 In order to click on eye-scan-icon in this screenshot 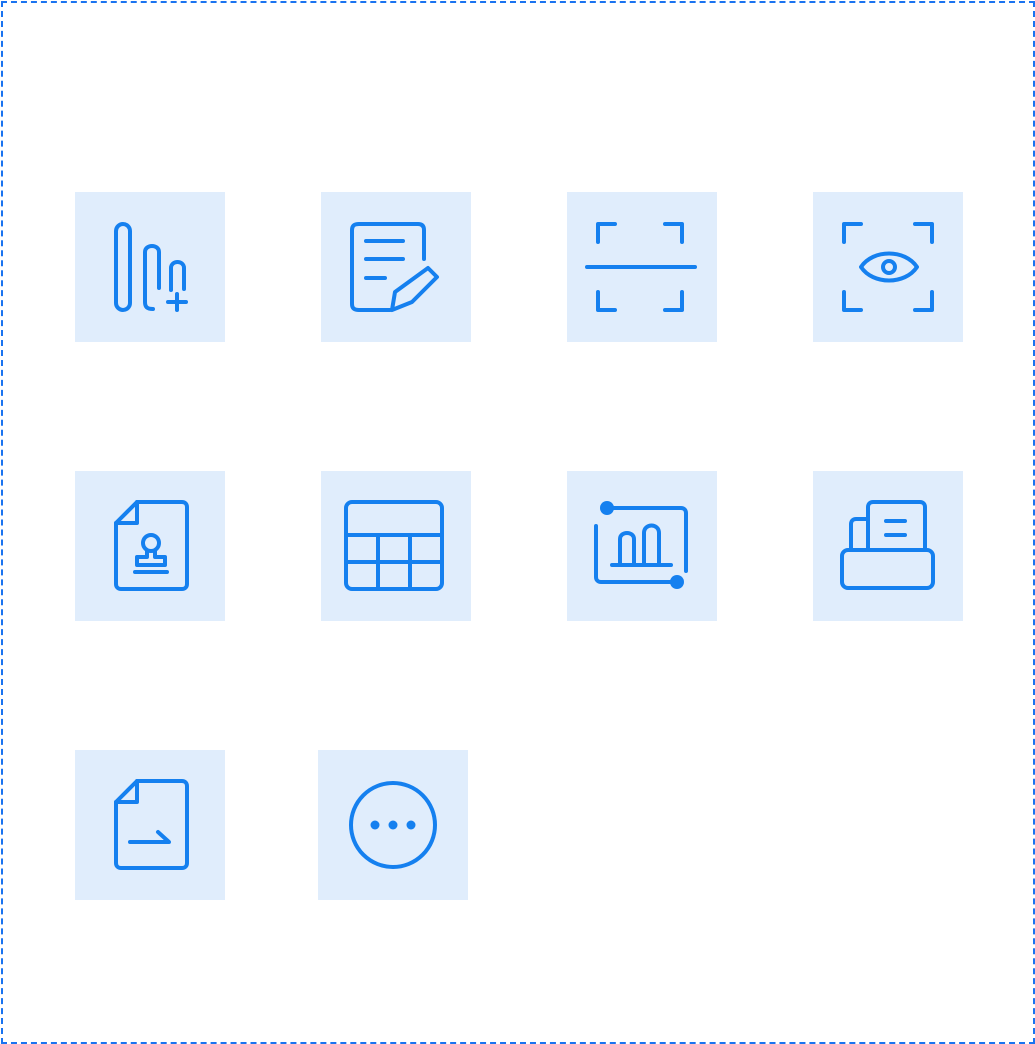, I will do `click(888, 267)`.